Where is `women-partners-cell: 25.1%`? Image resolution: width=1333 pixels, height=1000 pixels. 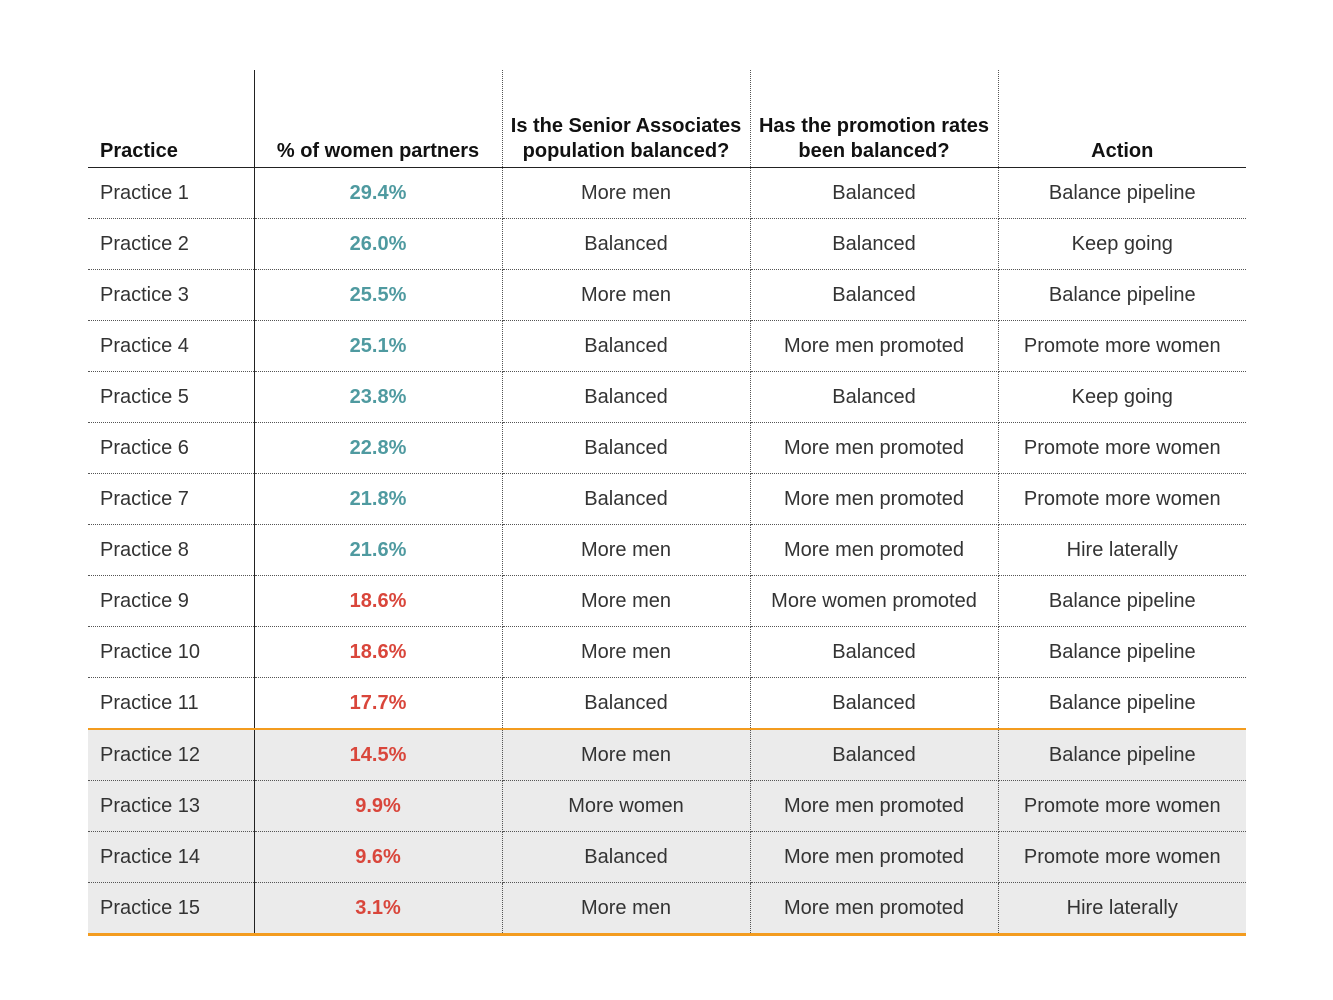
women-partners-cell: 25.1% is located at coordinates (378, 346).